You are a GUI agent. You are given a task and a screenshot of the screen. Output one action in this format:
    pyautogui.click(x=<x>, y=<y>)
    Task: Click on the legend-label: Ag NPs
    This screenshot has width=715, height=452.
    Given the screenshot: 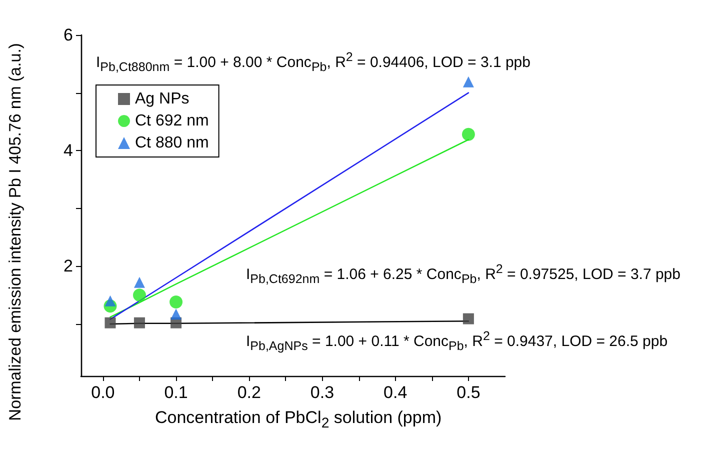 What is the action you would take?
    pyautogui.click(x=162, y=99)
    